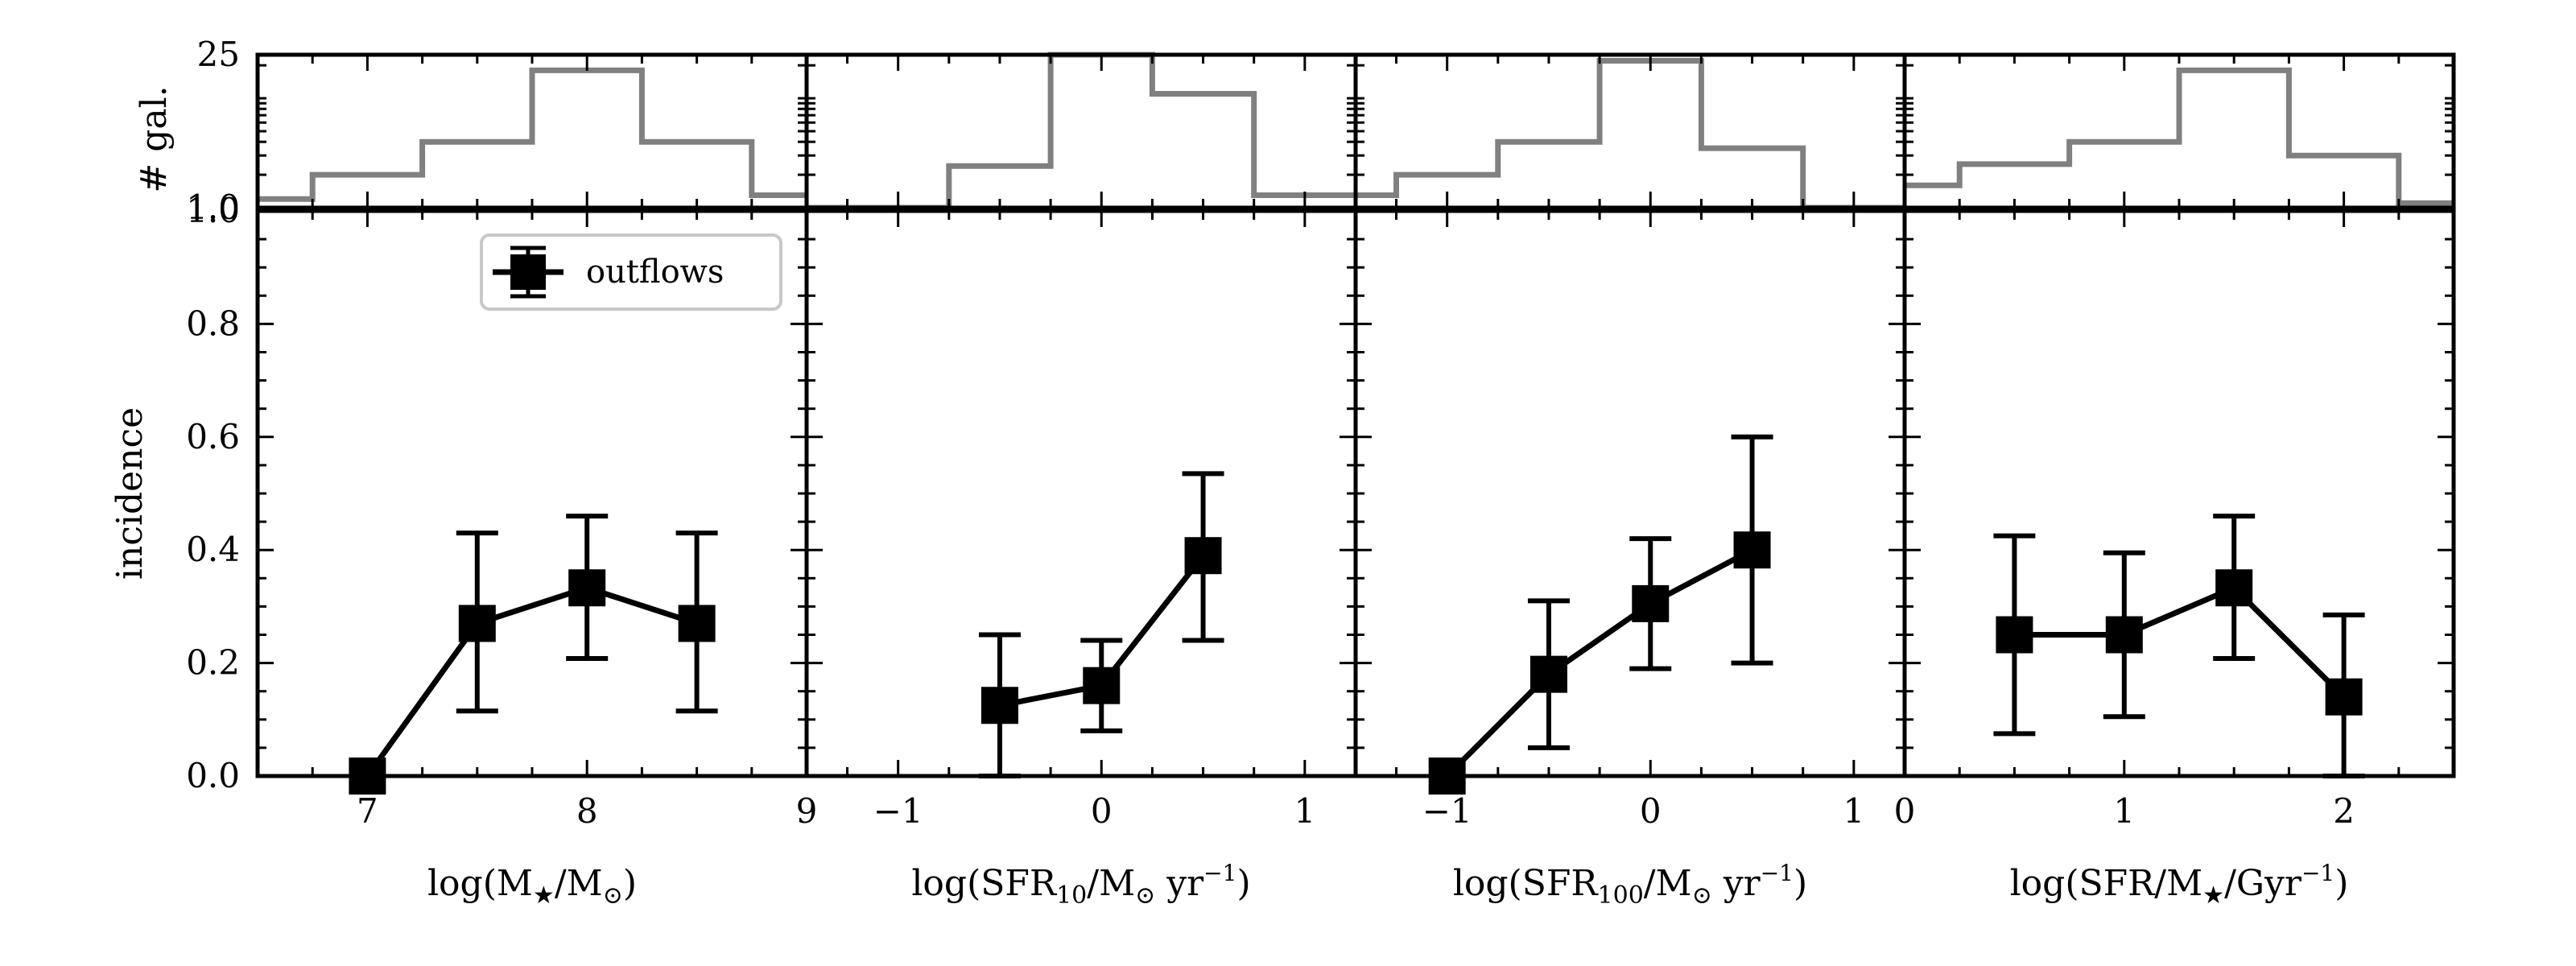 This screenshot has width=2576, height=966. Describe the element at coordinates (367, 811) in the screenshot. I see `x-tick-label: 7` at that location.